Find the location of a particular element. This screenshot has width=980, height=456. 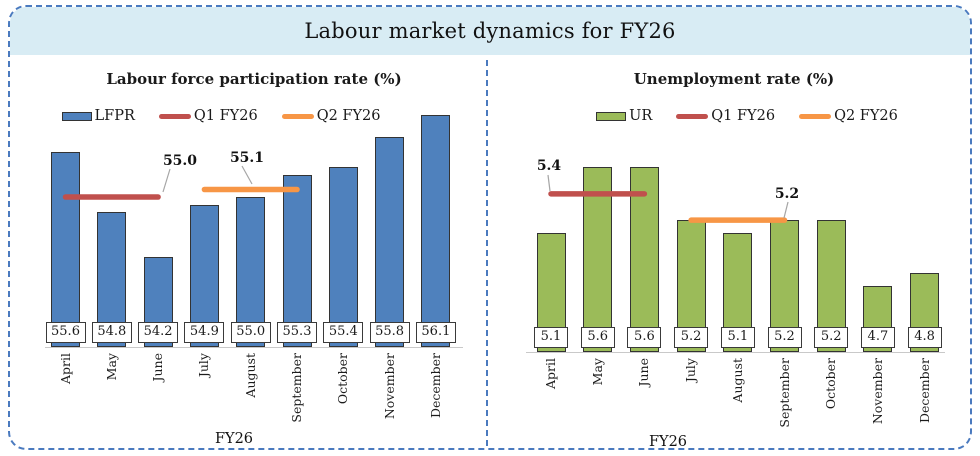

value-label-april: 55.6 is located at coordinates (65, 332).